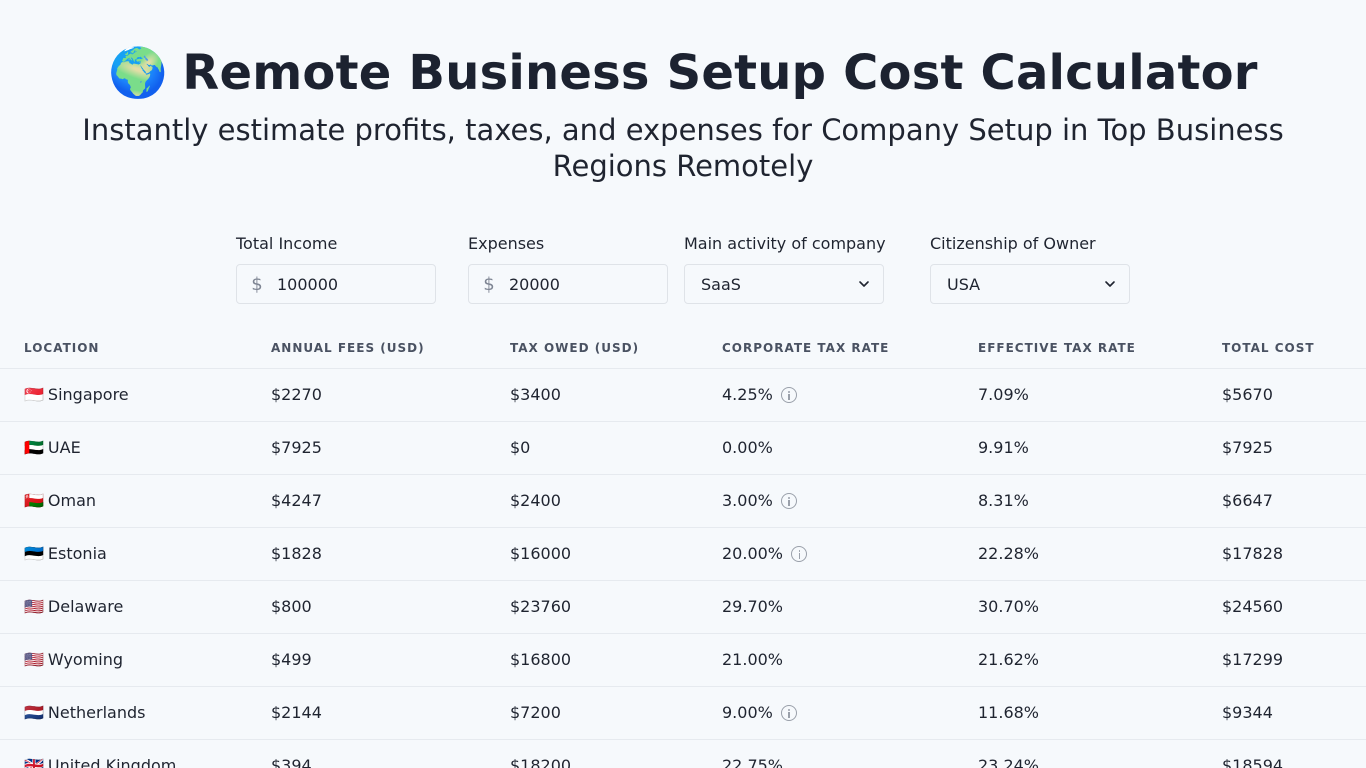  I want to click on total-cost-cell: $7925, so click(1247, 447).